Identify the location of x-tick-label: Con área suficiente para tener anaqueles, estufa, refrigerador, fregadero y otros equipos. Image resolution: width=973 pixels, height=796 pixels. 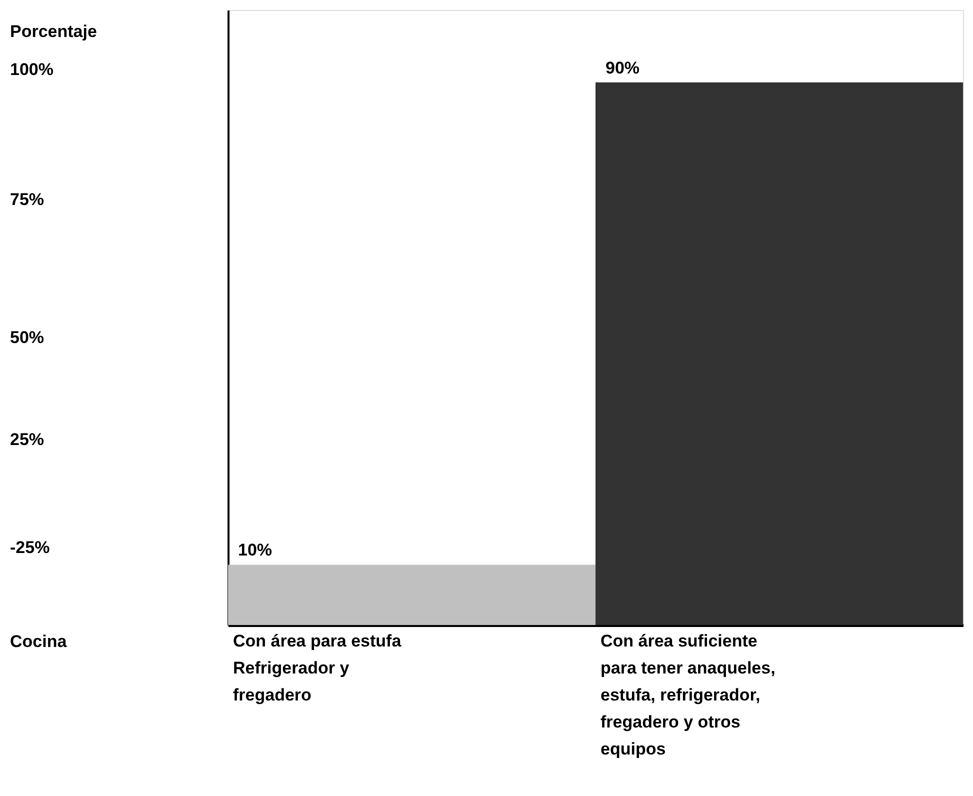
(688, 695).